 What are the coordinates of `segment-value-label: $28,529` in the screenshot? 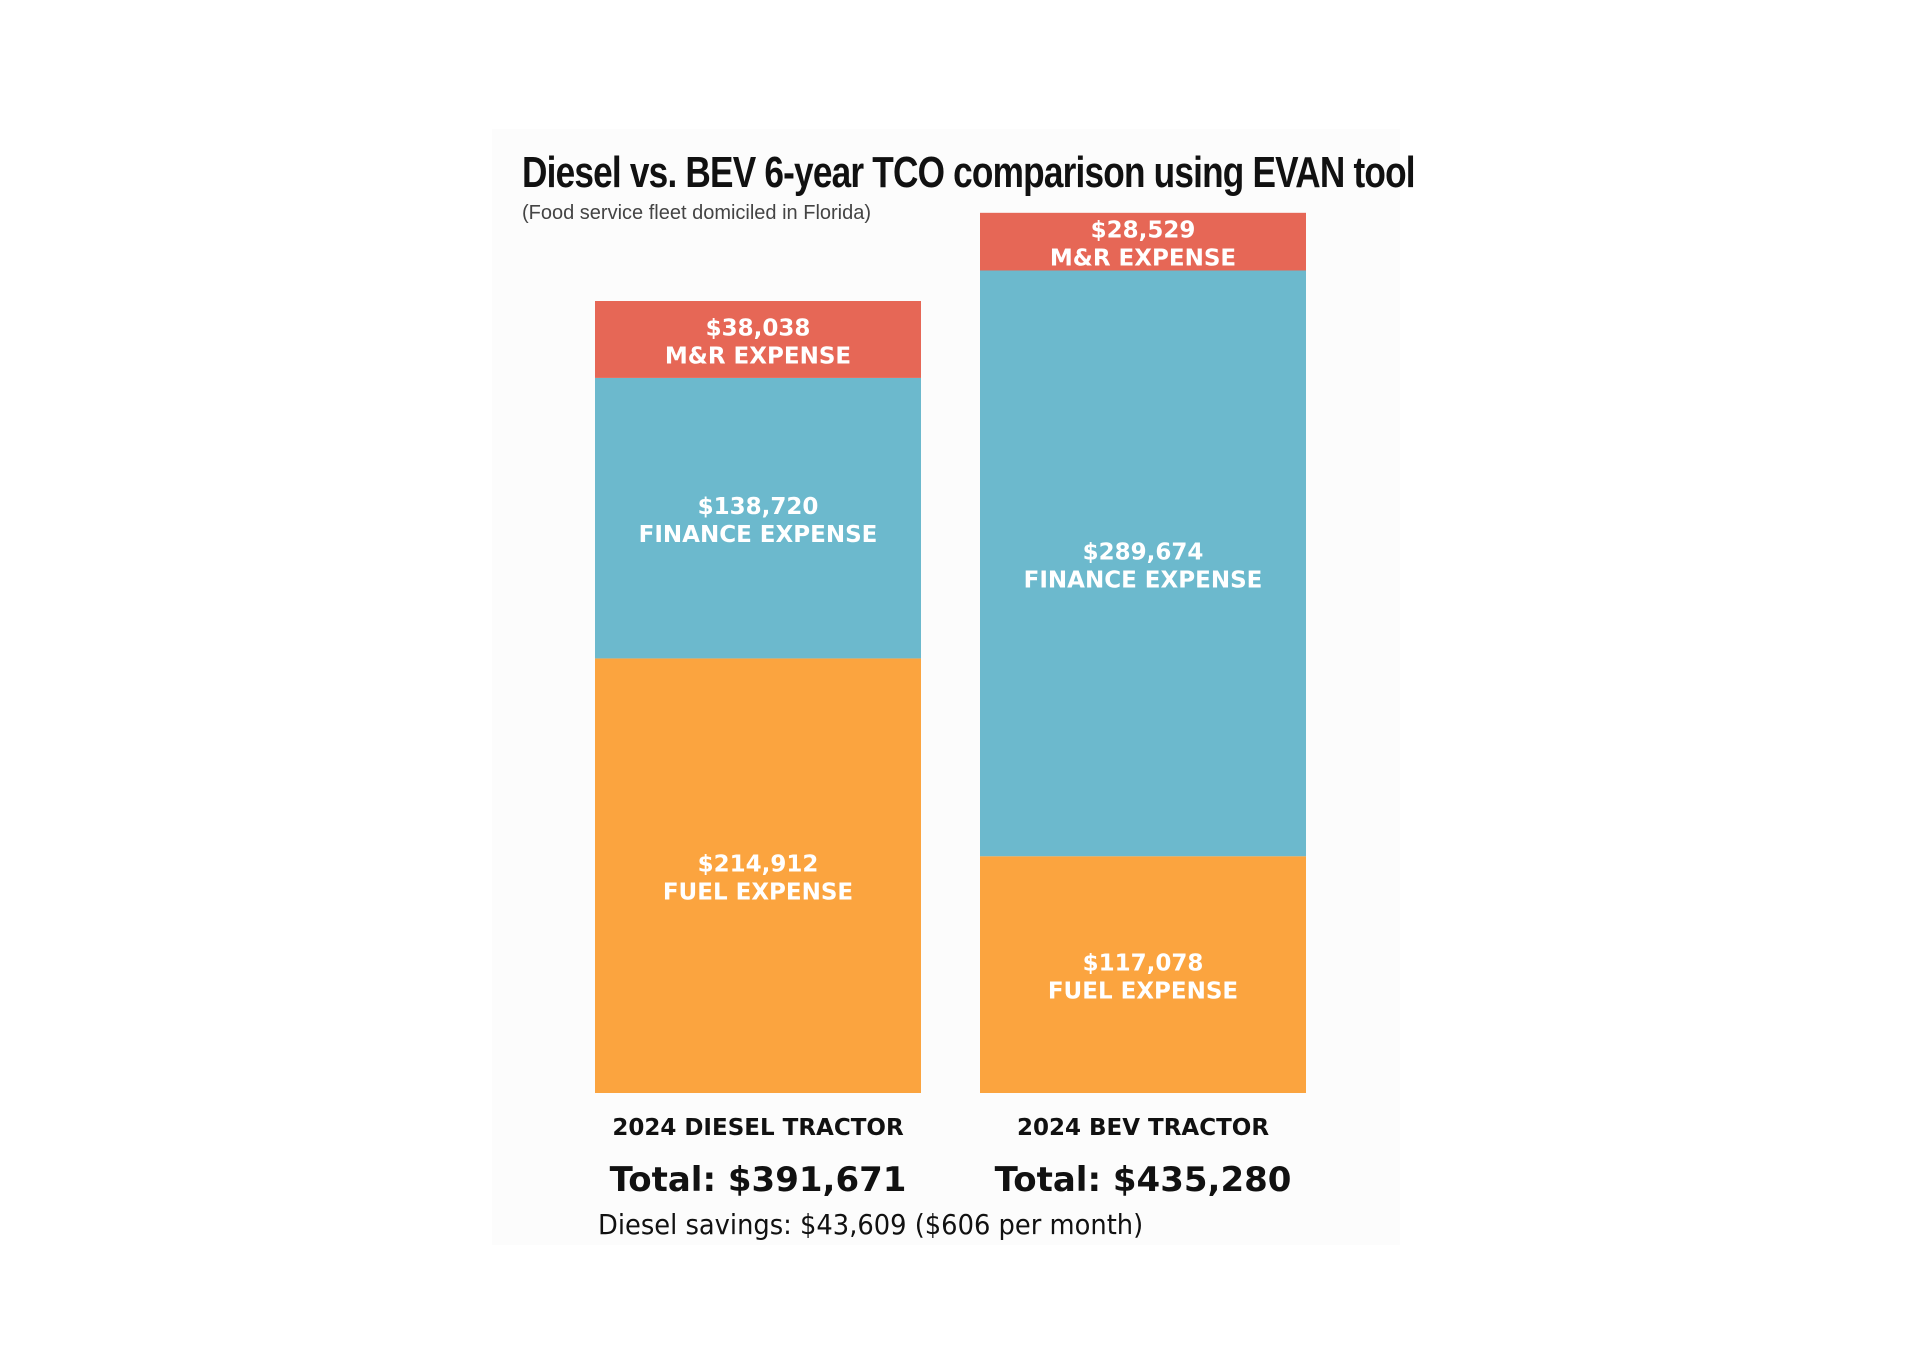 It's located at (1143, 231).